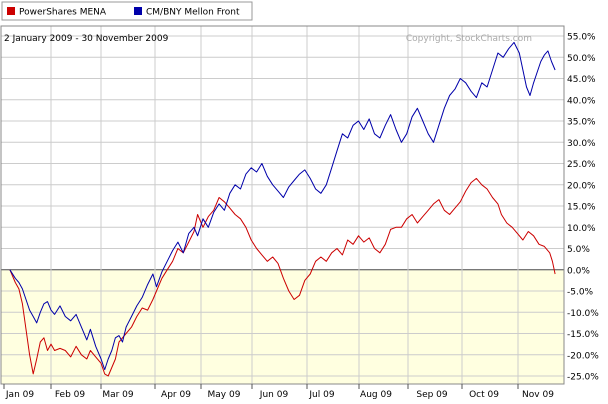 The width and height of the screenshot is (608, 404). What do you see at coordinates (469, 39) in the screenshot?
I see `copyright-label: Copyright, StockCharts.com` at bounding box center [469, 39].